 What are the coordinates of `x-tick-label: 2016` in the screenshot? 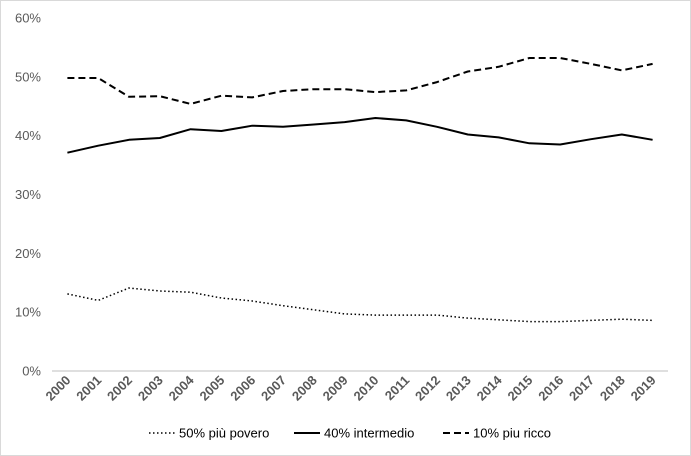 It's located at (550, 388).